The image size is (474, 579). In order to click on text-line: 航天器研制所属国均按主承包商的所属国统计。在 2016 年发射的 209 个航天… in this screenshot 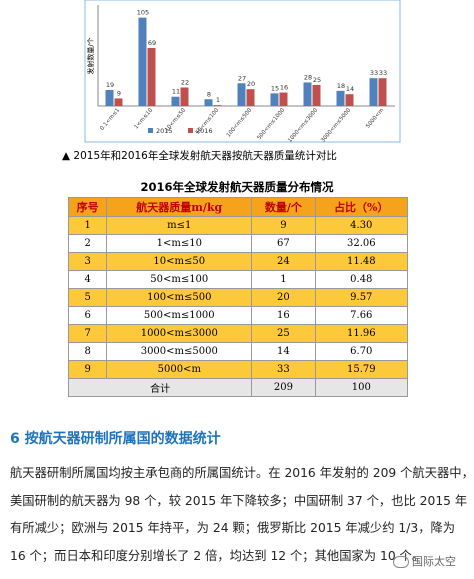, I will do `click(242, 473)`.